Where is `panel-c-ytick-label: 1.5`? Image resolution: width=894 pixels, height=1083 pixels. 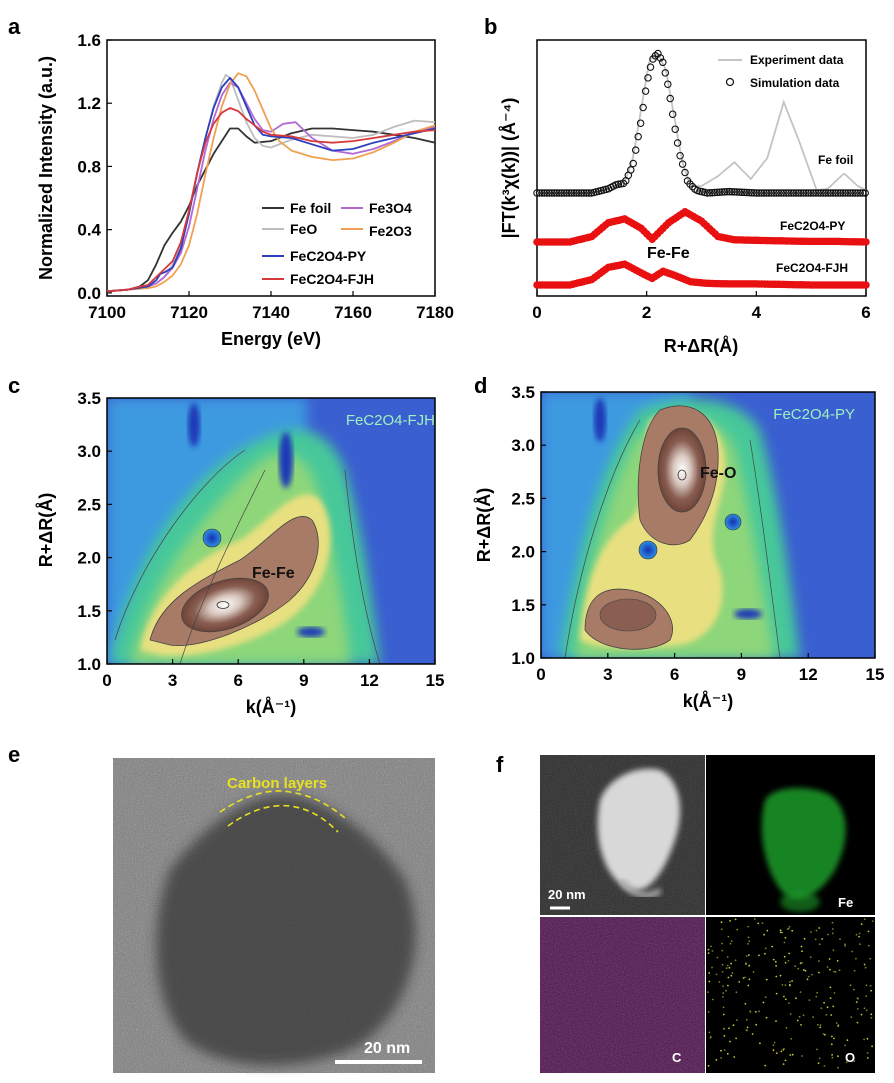 panel-c-ytick-label: 1.5 is located at coordinates (89, 611).